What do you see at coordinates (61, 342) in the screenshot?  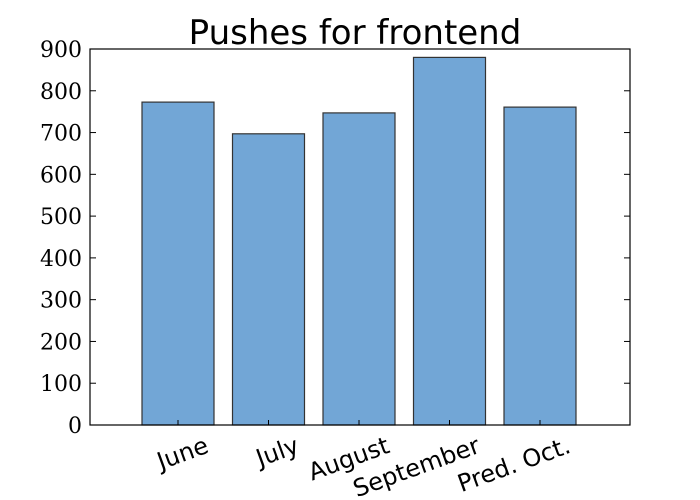 I see `y-tick-label: 200` at bounding box center [61, 342].